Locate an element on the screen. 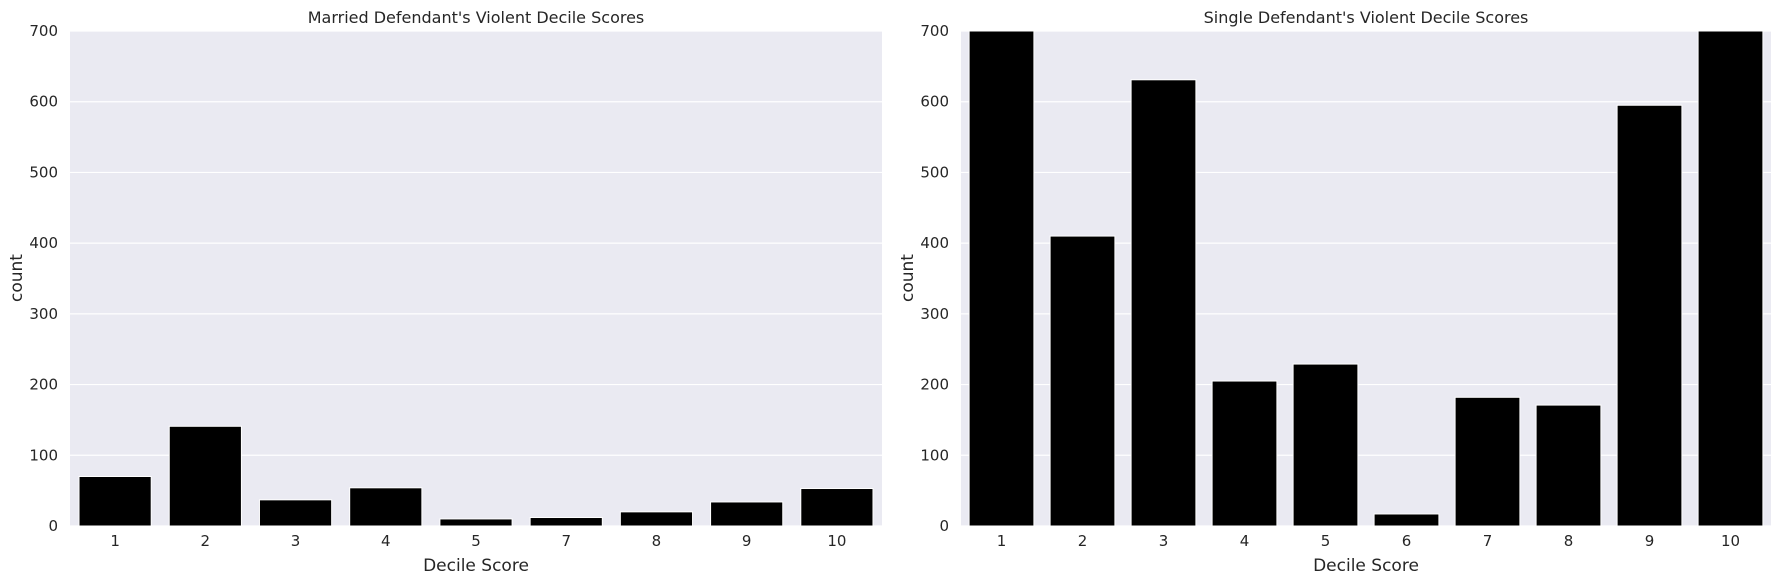 Image resolution: width=1784 pixels, height=584 pixels. x-axis-label-married: Decile Score is located at coordinates (476, 566).